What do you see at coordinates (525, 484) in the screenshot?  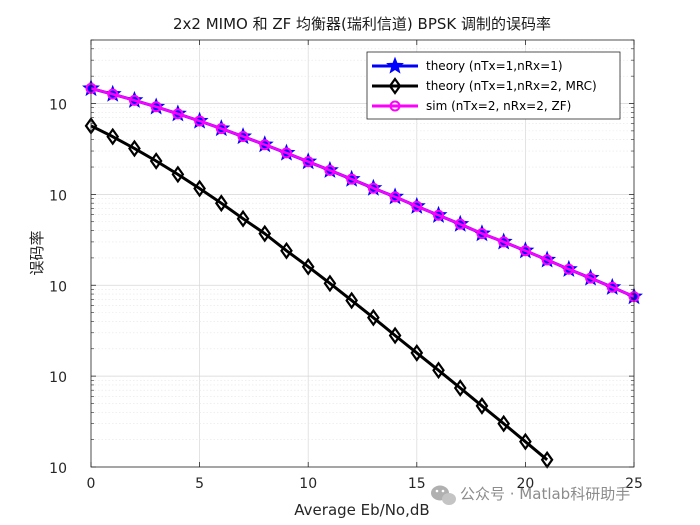 I see `x-tick-label: 20` at bounding box center [525, 484].